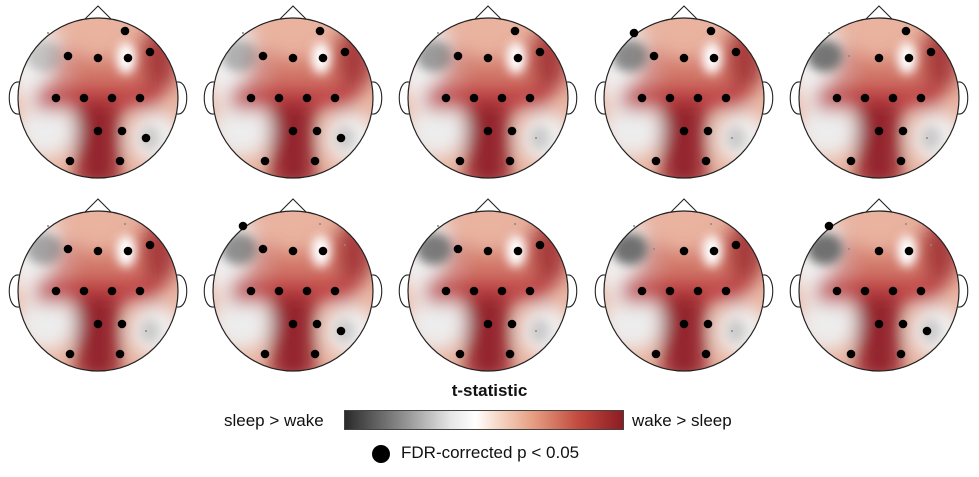 The height and width of the screenshot is (477, 979). I want to click on colorbar-right-label: wake > sleep, so click(682, 420).